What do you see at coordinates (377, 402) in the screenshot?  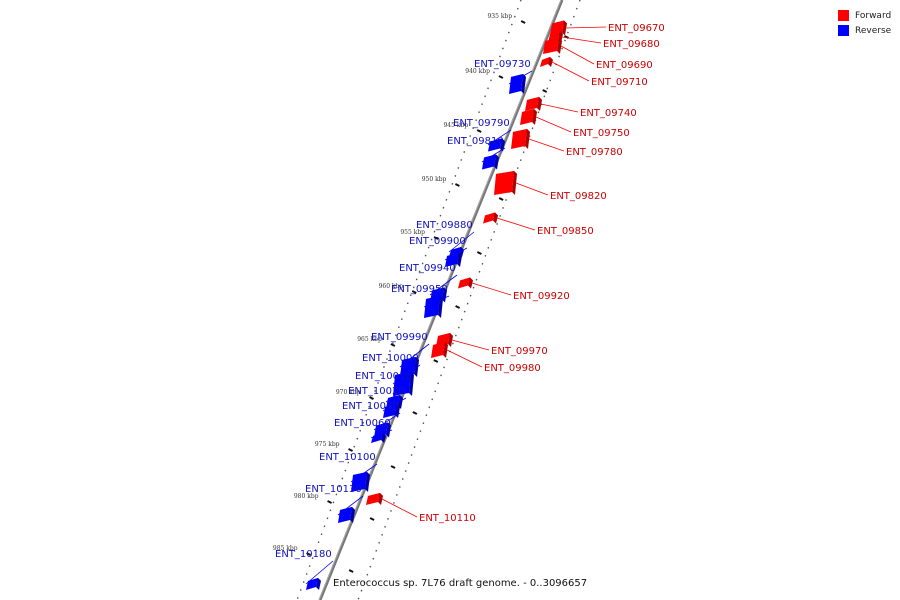 I see `reverse-gene: ENT_10020` at bounding box center [377, 402].